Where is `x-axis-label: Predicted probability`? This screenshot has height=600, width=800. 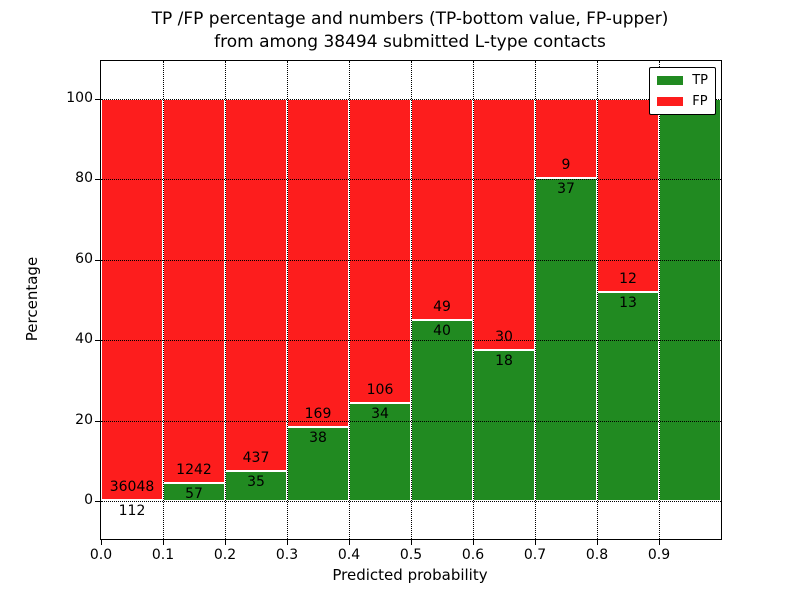
x-axis-label: Predicted probability is located at coordinates (410, 575).